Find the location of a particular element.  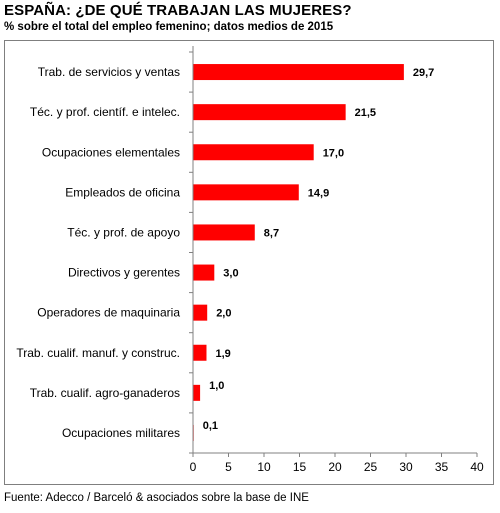

x-tick-label: 0 is located at coordinates (193, 467).